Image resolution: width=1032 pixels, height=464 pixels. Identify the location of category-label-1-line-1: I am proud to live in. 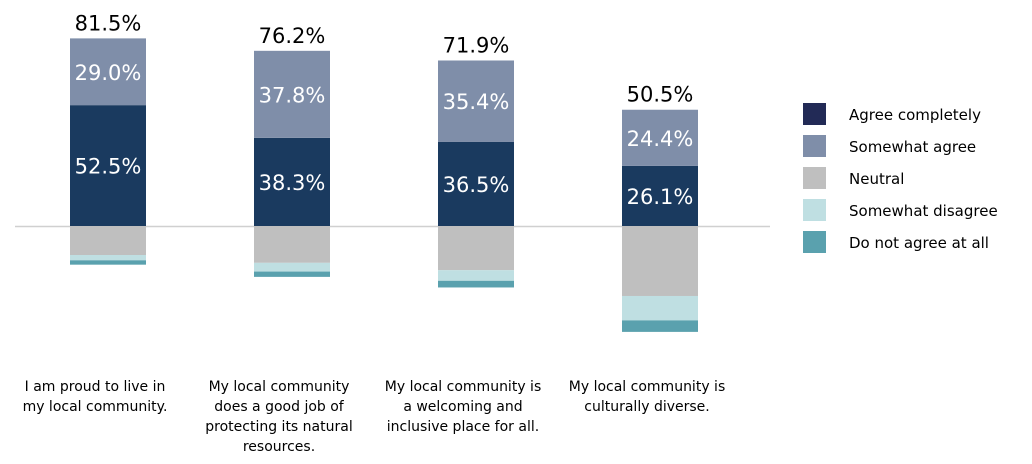
(95, 387).